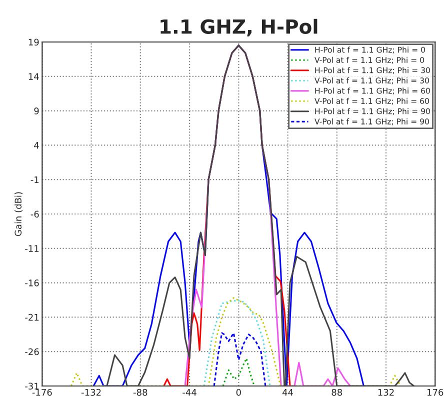 This screenshot has height=400, width=444. What do you see at coordinates (91, 392) in the screenshot?
I see `x-tick-label: -132` at bounding box center [91, 392].